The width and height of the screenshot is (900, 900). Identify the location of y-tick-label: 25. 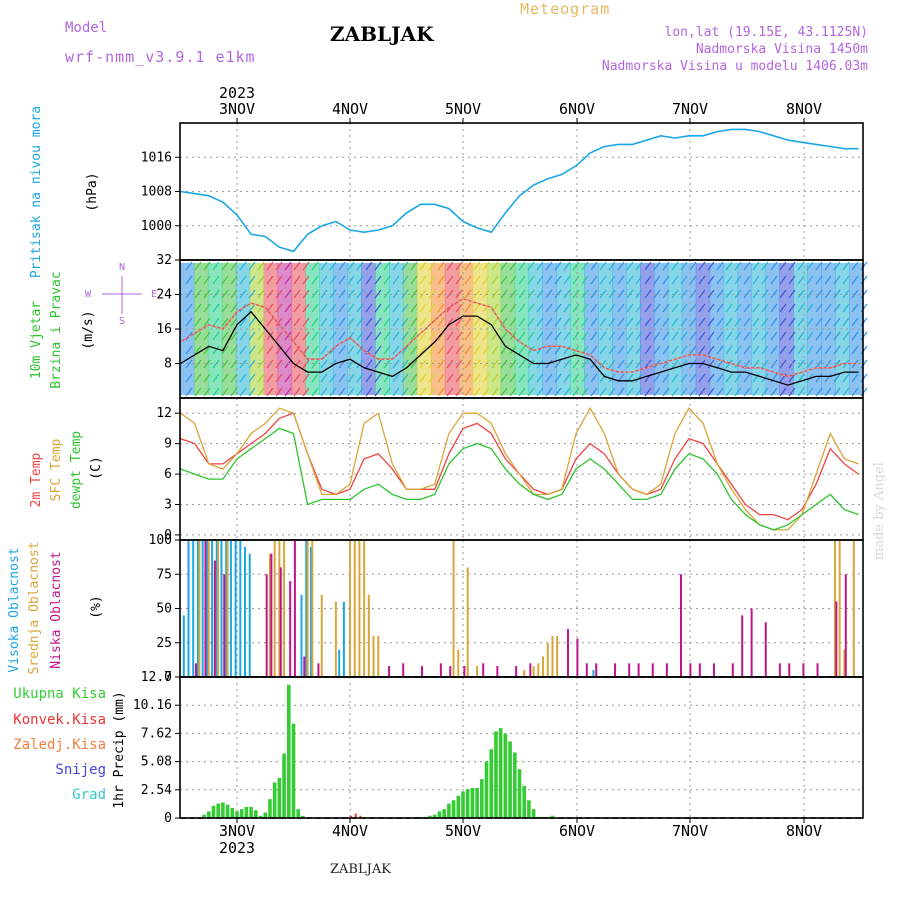
(164, 643).